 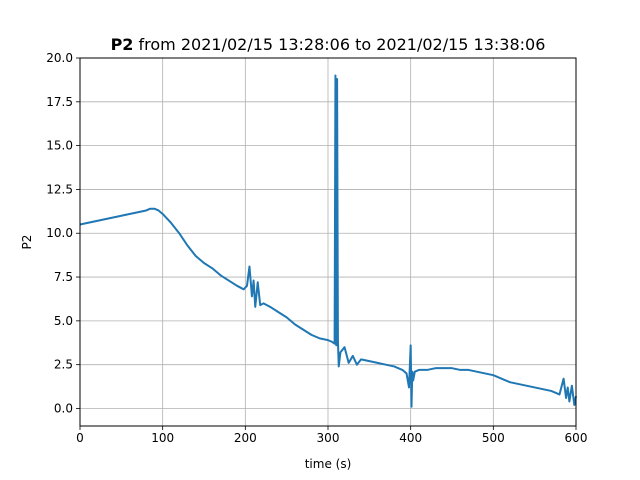 I want to click on y-tick-label: 17.5, so click(x=59, y=102).